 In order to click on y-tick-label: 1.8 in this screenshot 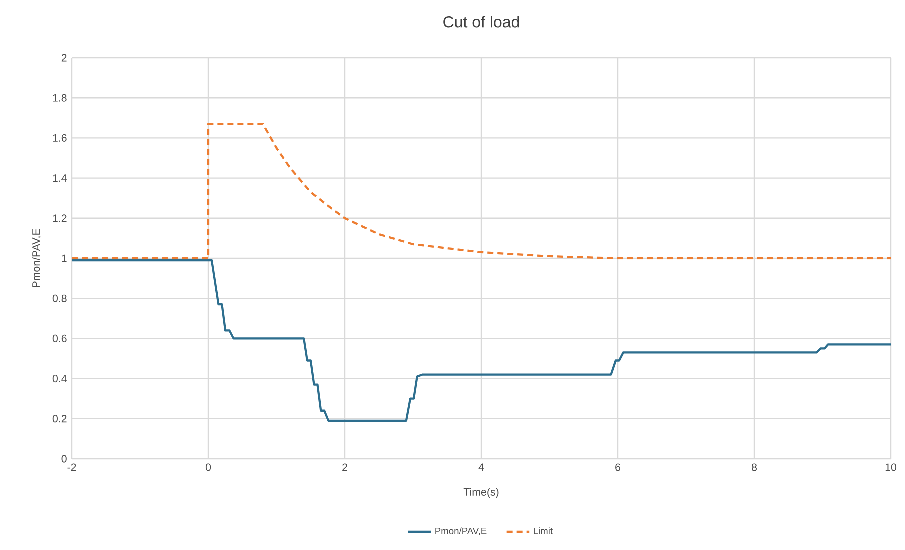, I will do `click(60, 98)`.